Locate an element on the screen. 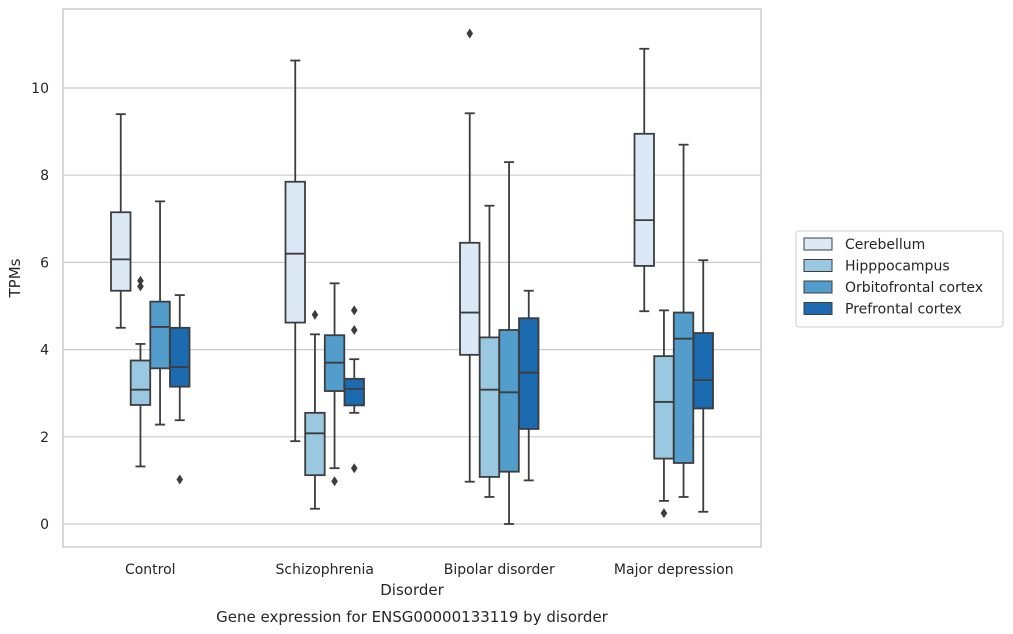 This screenshot has height=634, width=1013. legend-label: Cerebellum is located at coordinates (885, 245).